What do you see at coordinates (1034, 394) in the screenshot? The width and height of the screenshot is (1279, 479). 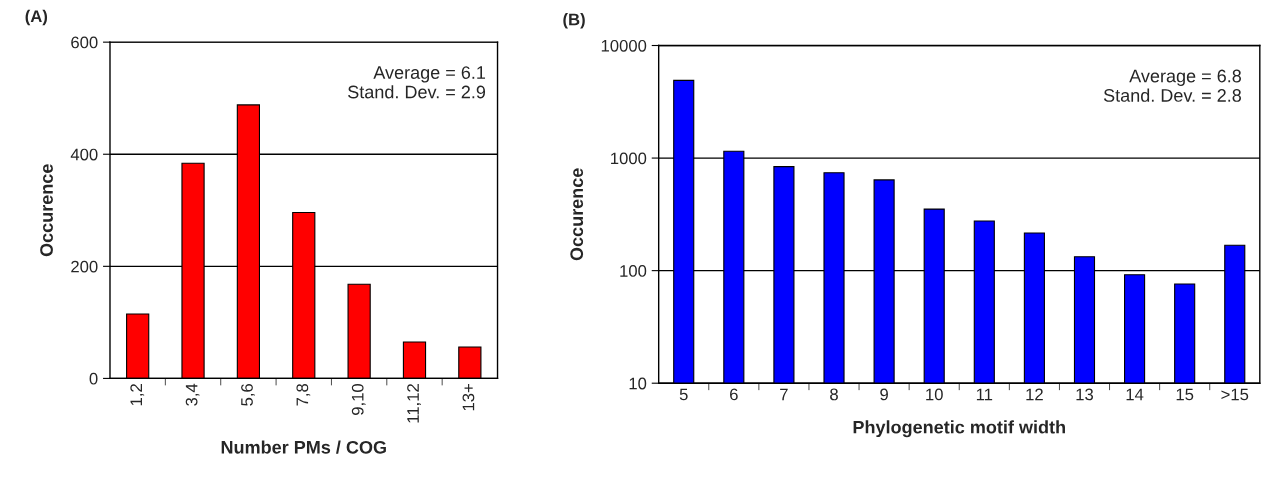 I see `x-tick-label: 12` at bounding box center [1034, 394].